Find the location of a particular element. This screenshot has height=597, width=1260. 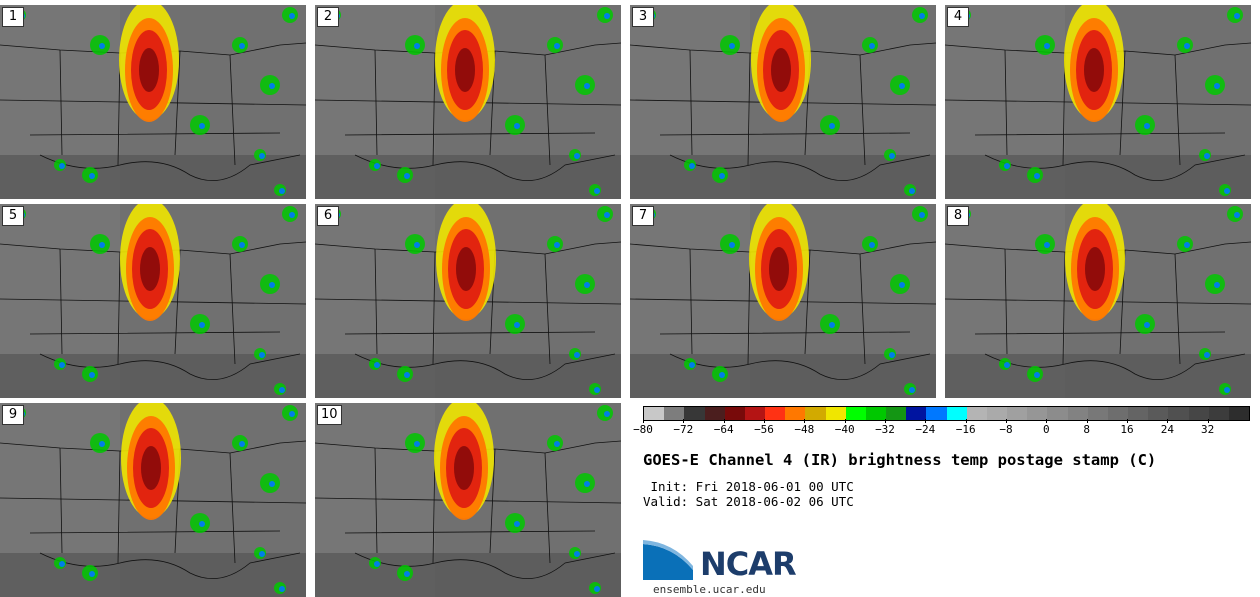

map-panel-8: 8 is located at coordinates (1098, 301).